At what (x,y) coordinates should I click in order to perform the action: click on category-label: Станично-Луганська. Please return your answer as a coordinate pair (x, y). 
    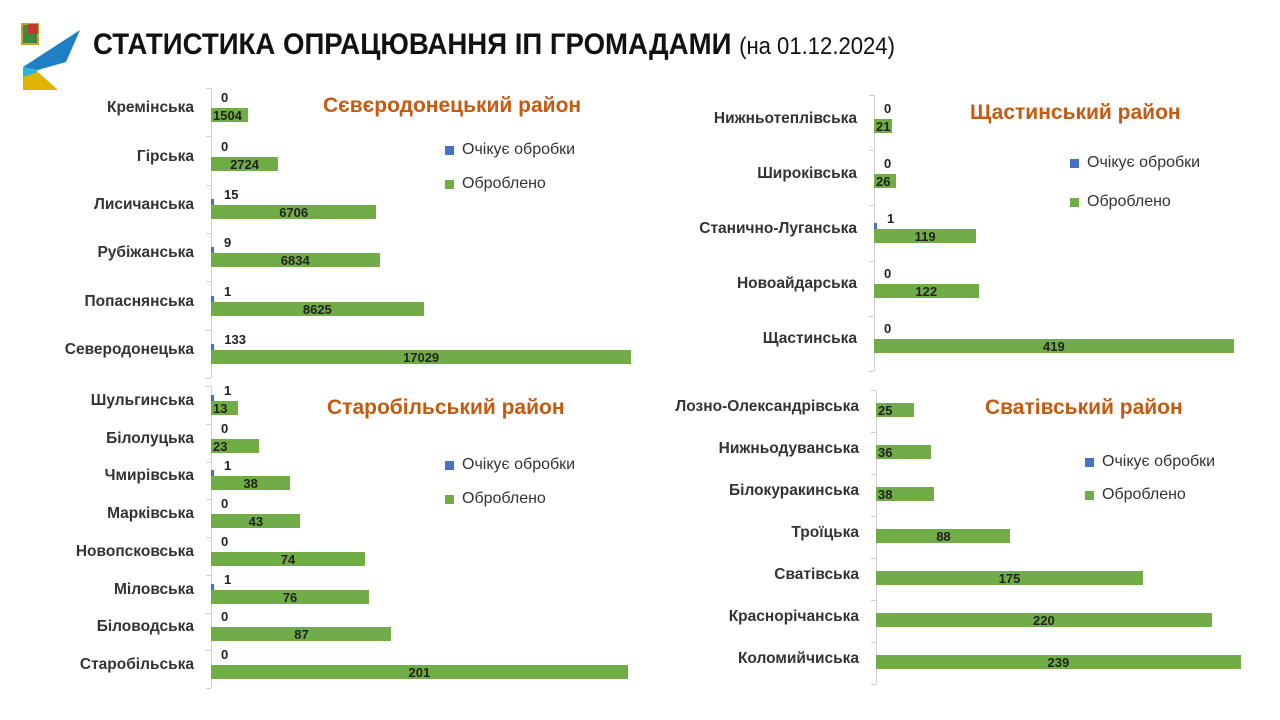
    Looking at the image, I should click on (778, 228).